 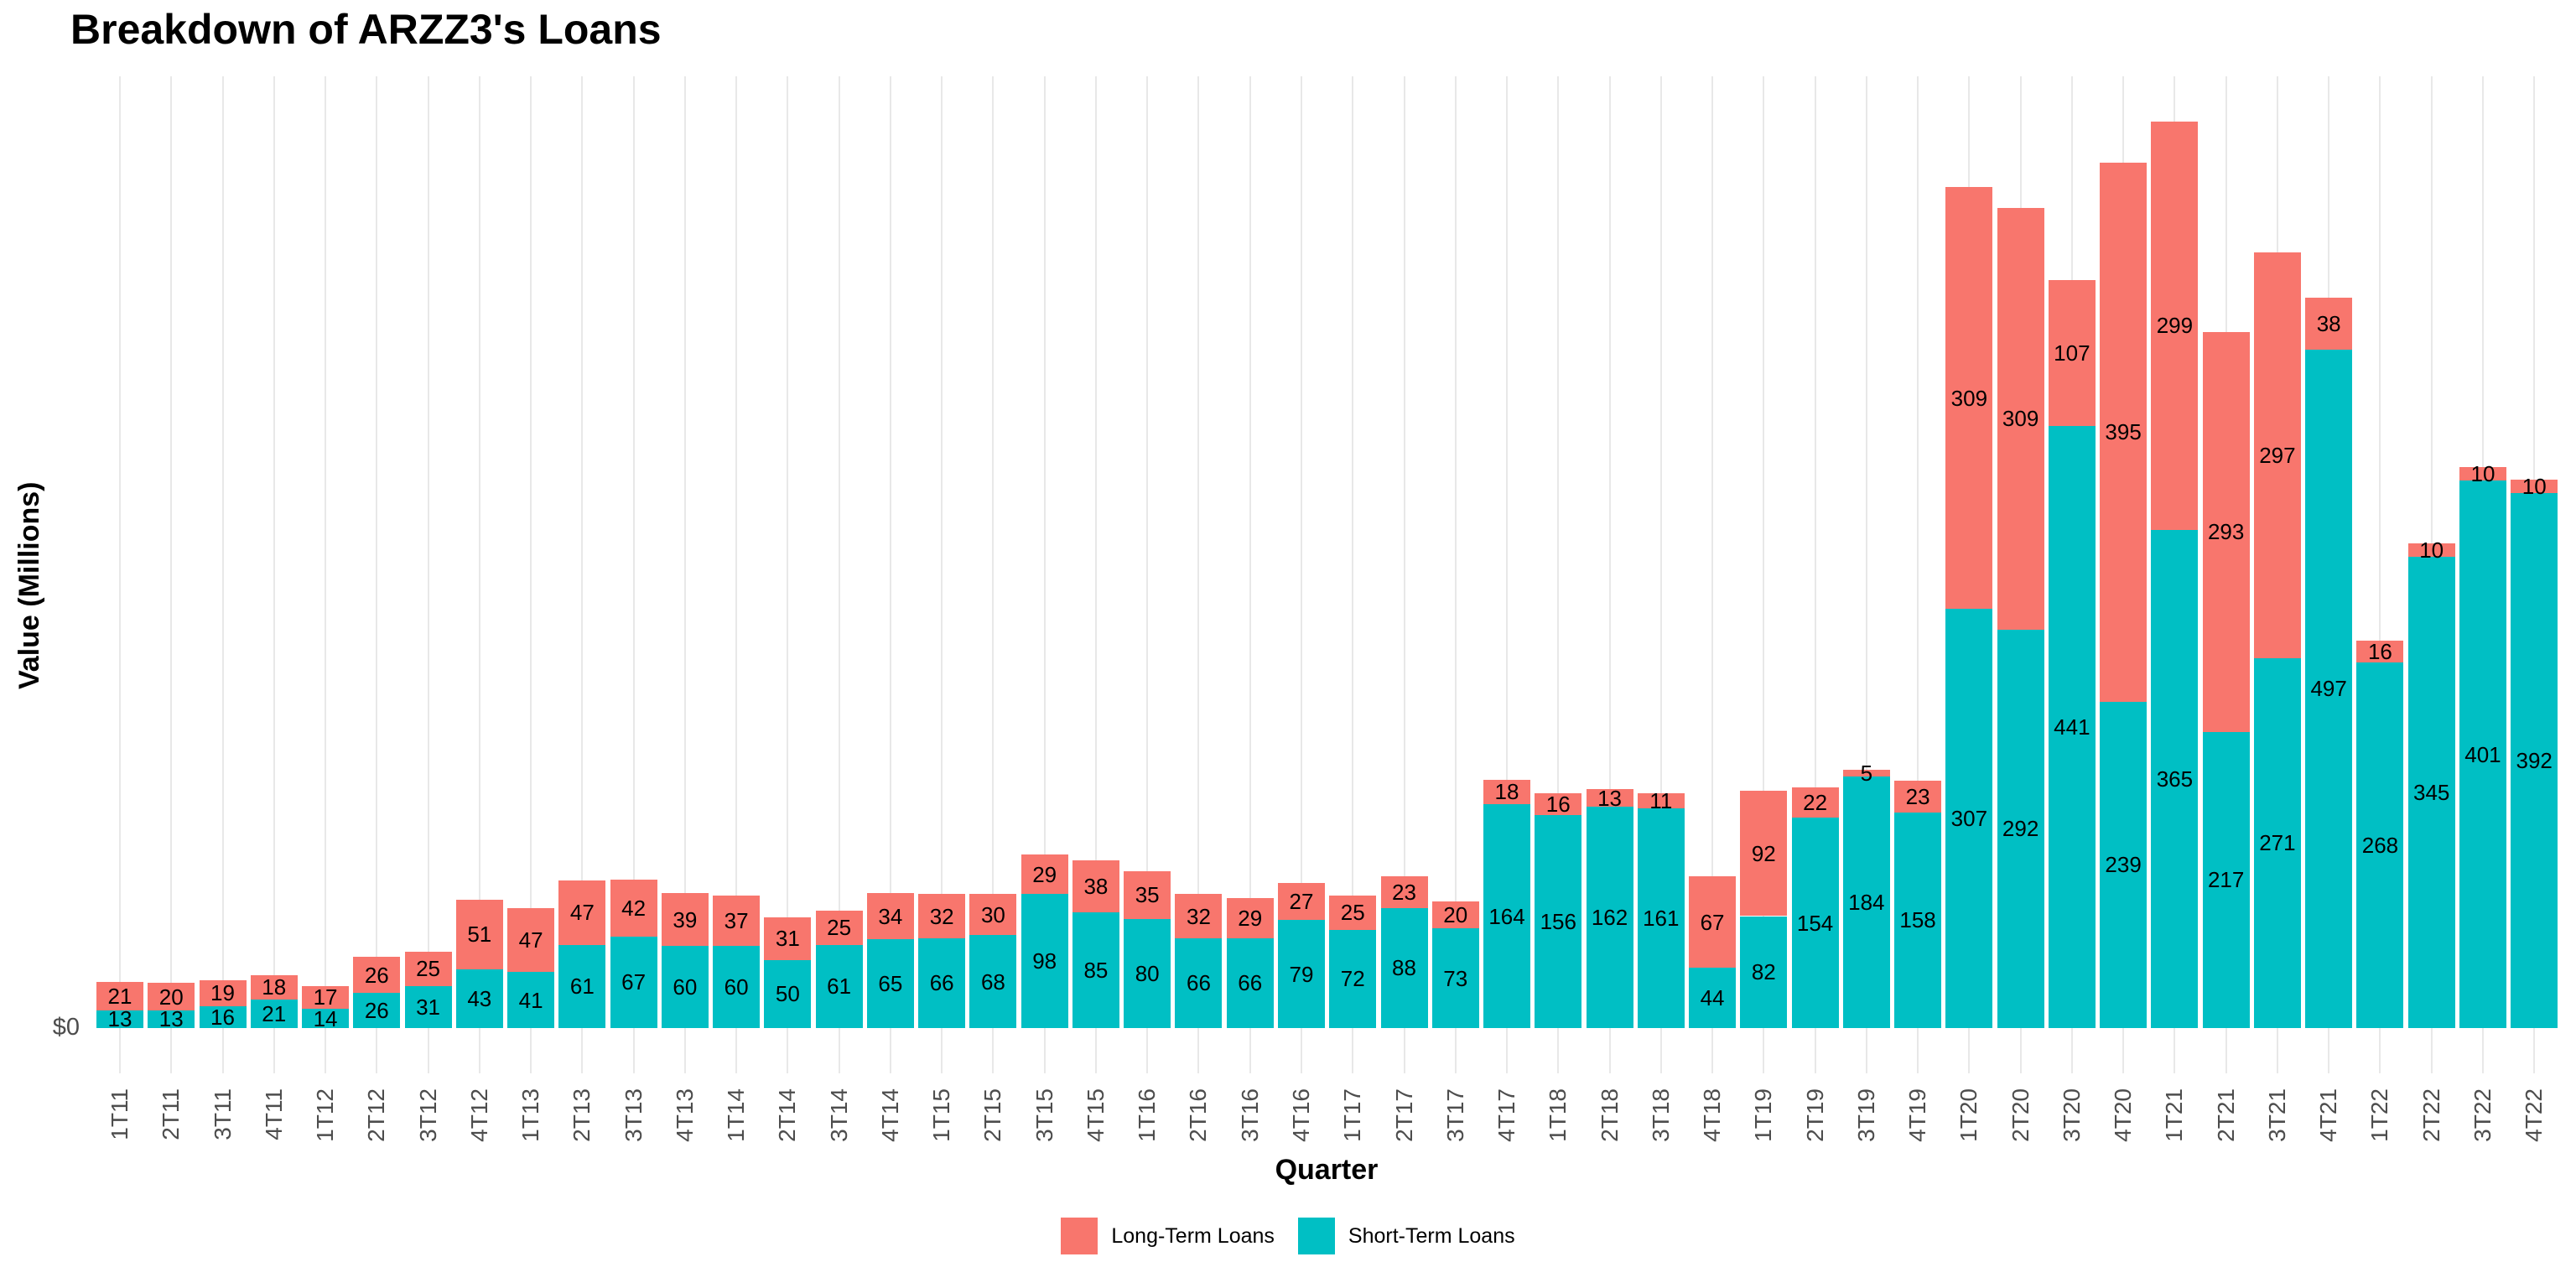 What do you see at coordinates (1558, 922) in the screenshot?
I see `bar-value-label-short-term-1T18: 156` at bounding box center [1558, 922].